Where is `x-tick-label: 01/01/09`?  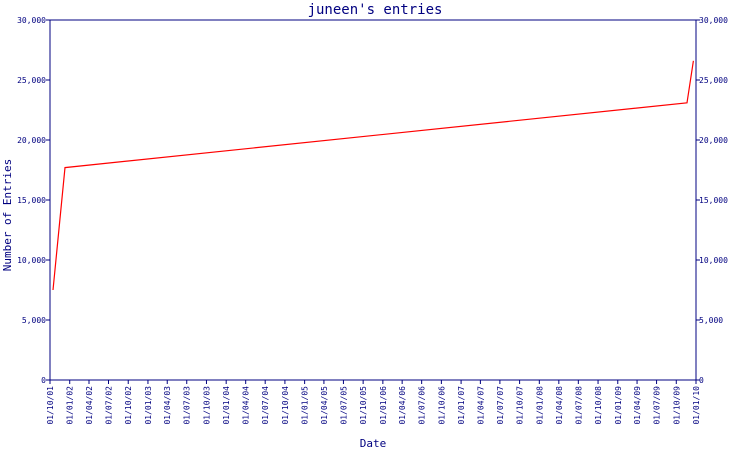 x-tick-label: 01/01/09 is located at coordinates (618, 405).